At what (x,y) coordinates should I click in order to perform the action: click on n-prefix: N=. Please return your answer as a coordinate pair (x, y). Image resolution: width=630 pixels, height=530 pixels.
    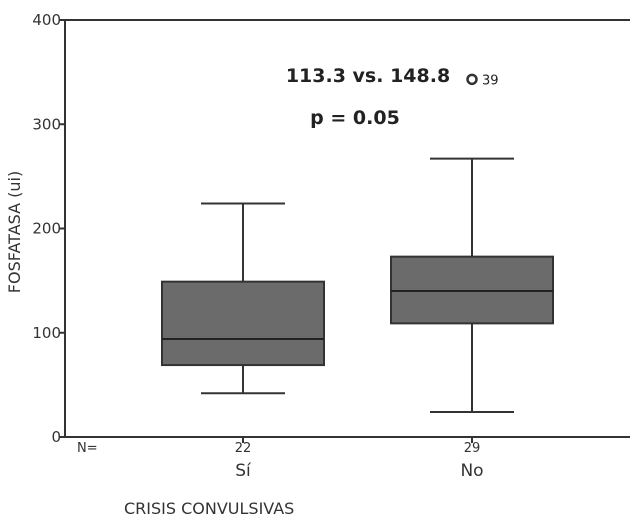
    Looking at the image, I should click on (87, 448).